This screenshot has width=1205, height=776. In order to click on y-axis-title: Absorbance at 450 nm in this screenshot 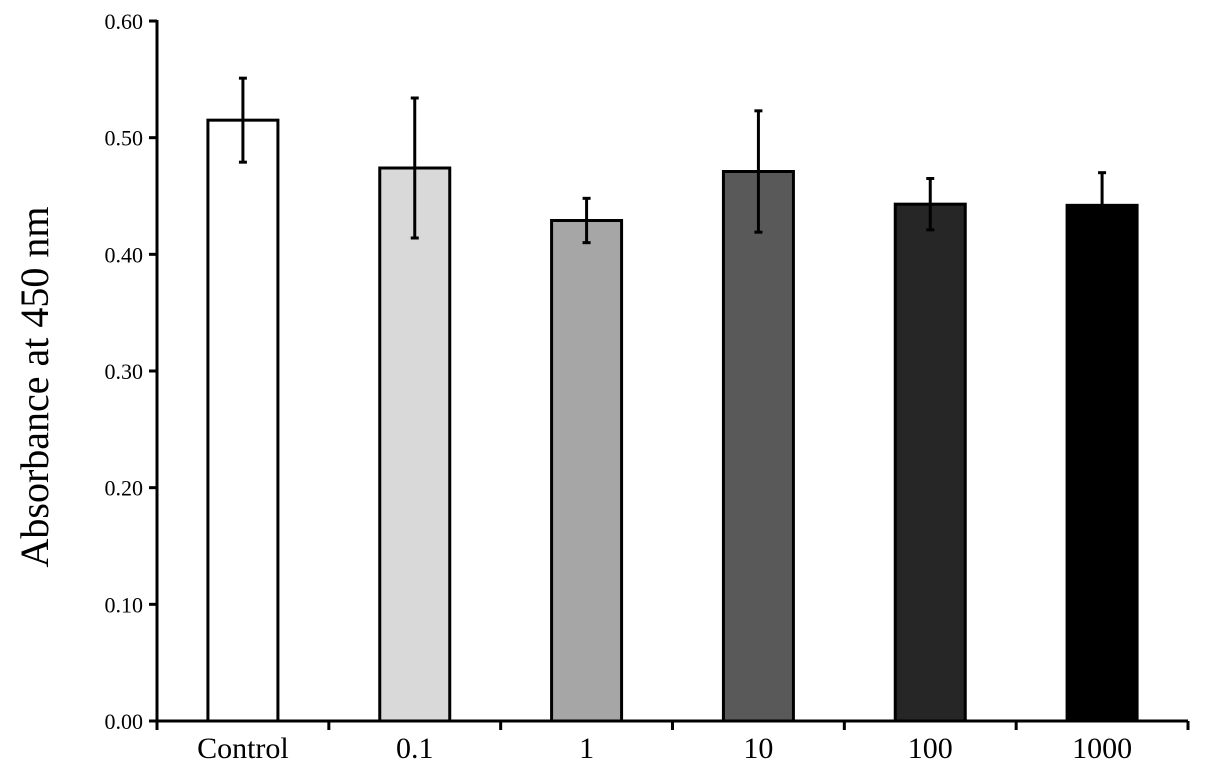, I will do `click(34, 386)`.